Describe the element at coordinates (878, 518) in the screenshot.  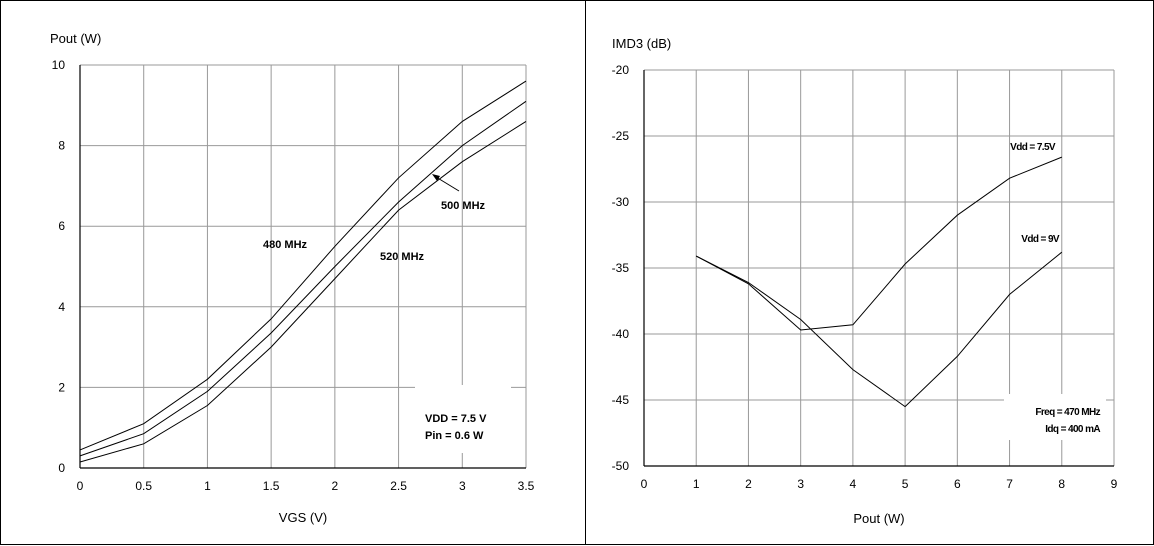
I see `x-axis-title: Pout (W)` at that location.